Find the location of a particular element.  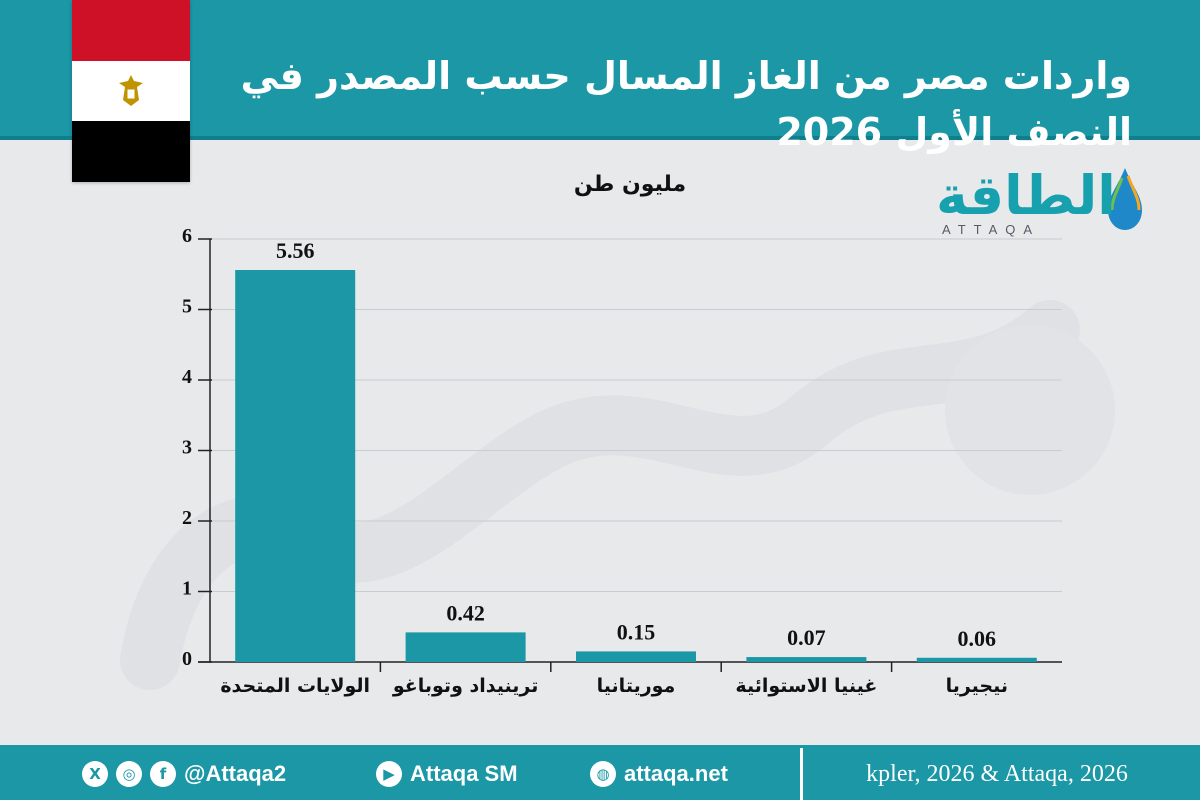

facebook-icon: f is located at coordinates (163, 774).